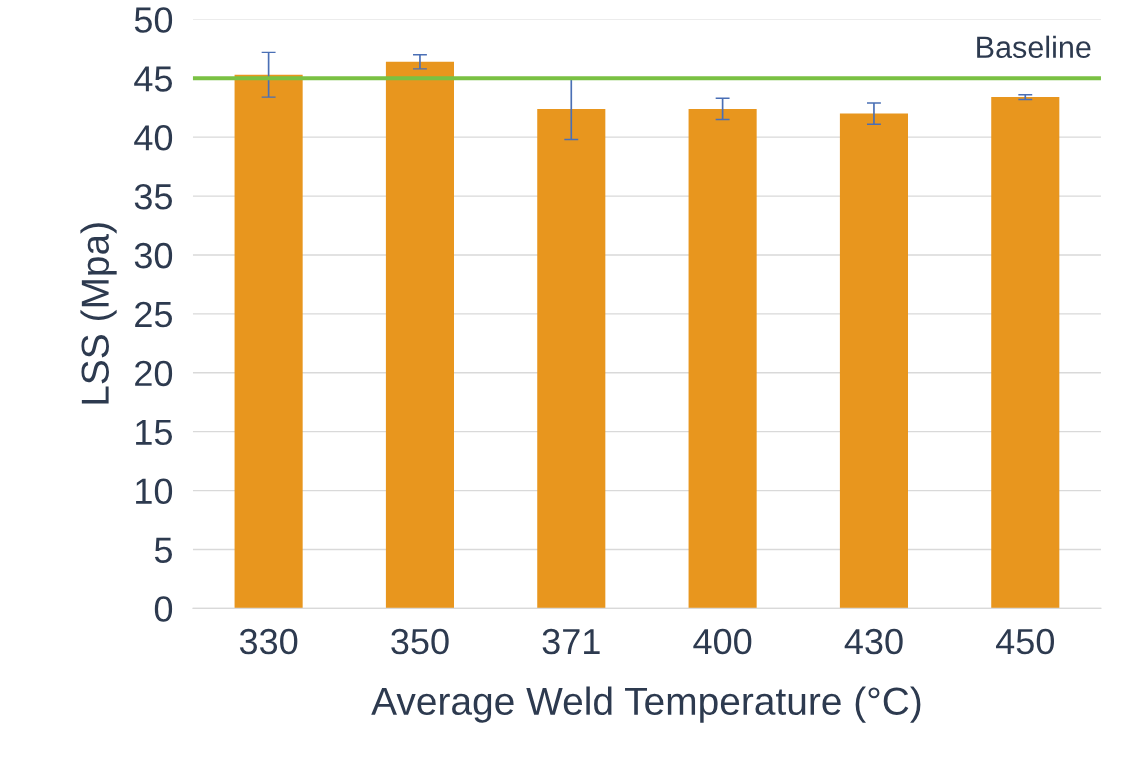 This screenshot has width=1135, height=775. I want to click on y-tick-label: 30, so click(153, 255).